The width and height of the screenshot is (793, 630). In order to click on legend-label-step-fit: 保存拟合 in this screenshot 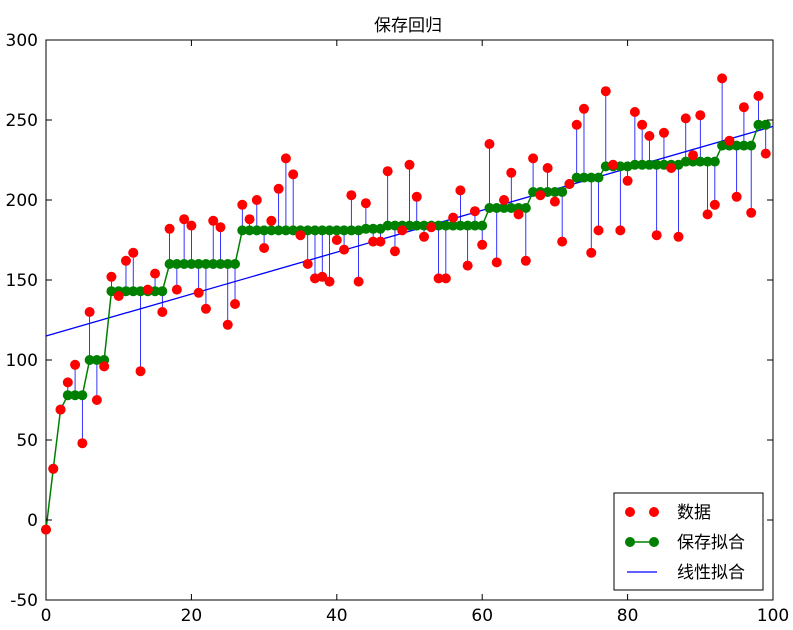, I will do `click(711, 543)`.